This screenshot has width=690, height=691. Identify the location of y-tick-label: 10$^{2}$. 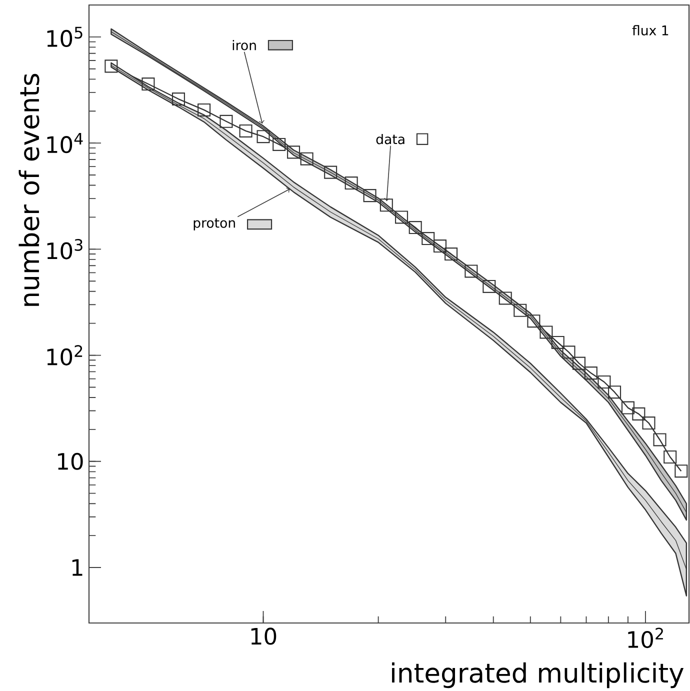
(64, 355).